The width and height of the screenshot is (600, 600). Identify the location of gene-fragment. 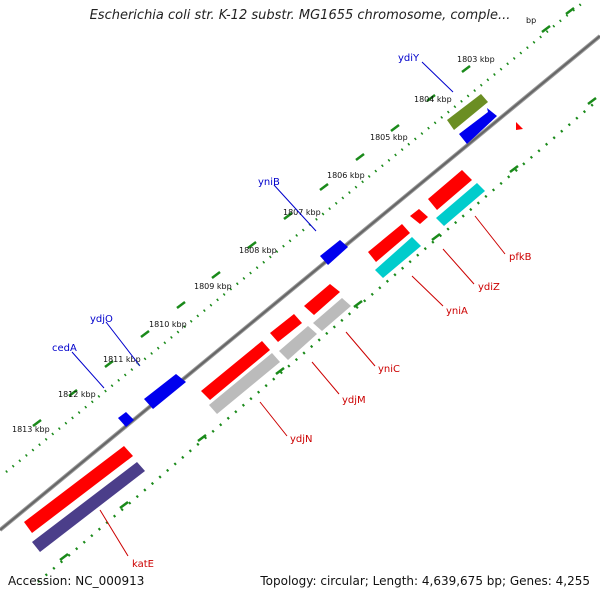
(519, 126).